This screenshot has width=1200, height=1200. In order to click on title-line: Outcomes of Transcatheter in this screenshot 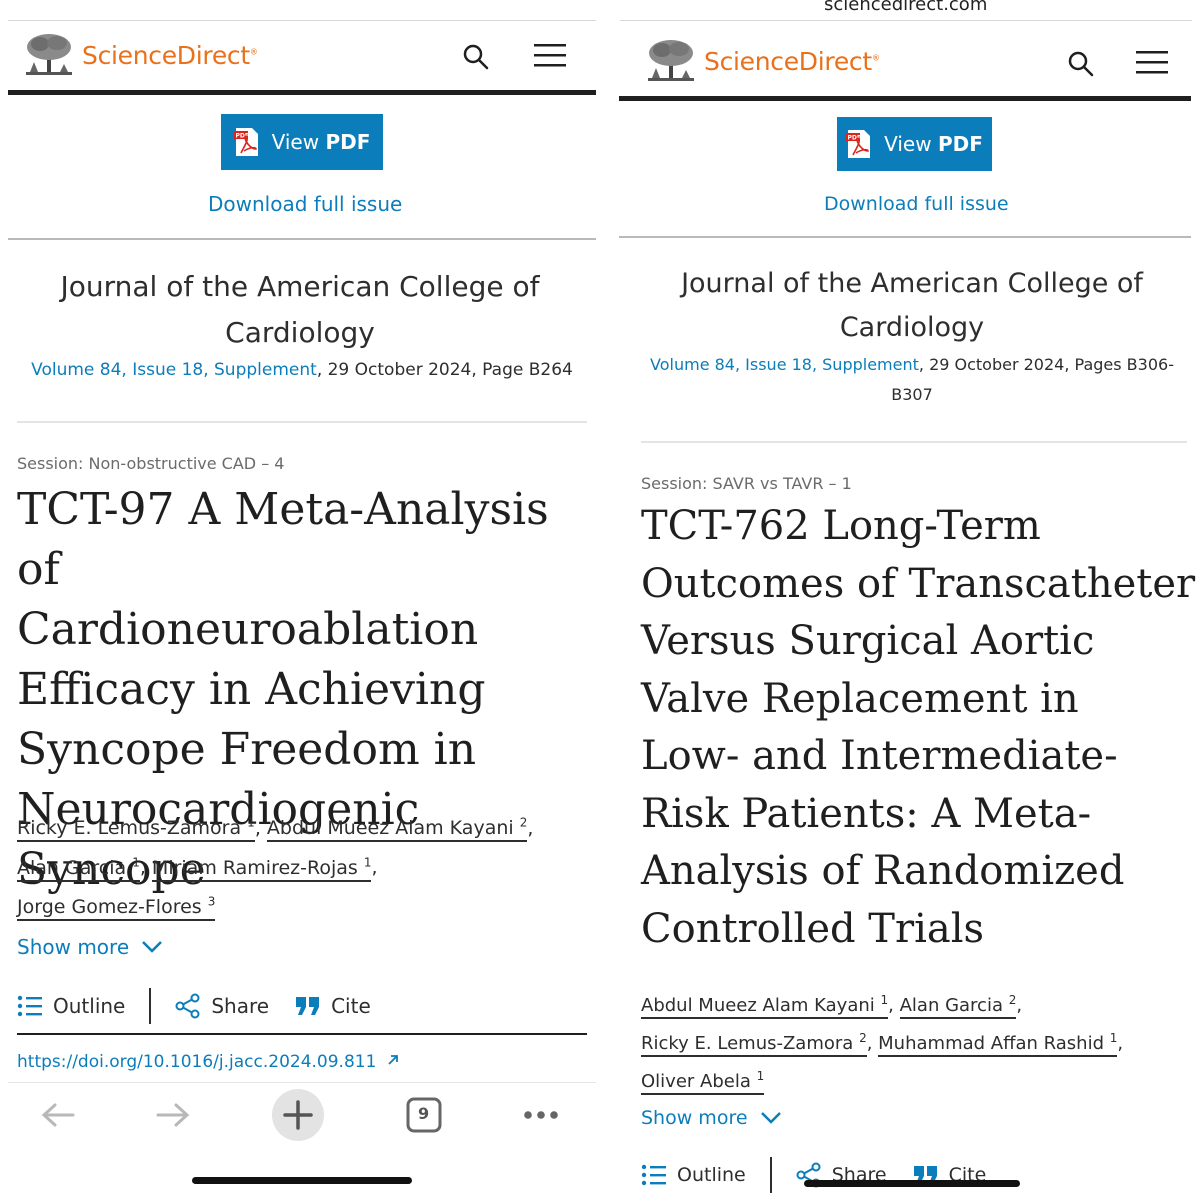, I will do `click(918, 583)`.